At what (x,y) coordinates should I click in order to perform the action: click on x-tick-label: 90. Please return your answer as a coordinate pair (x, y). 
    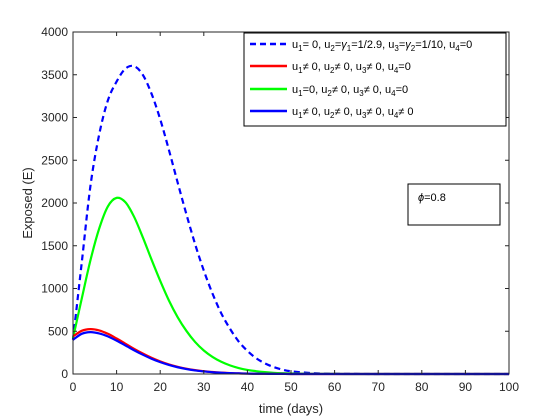
    Looking at the image, I should click on (466, 387).